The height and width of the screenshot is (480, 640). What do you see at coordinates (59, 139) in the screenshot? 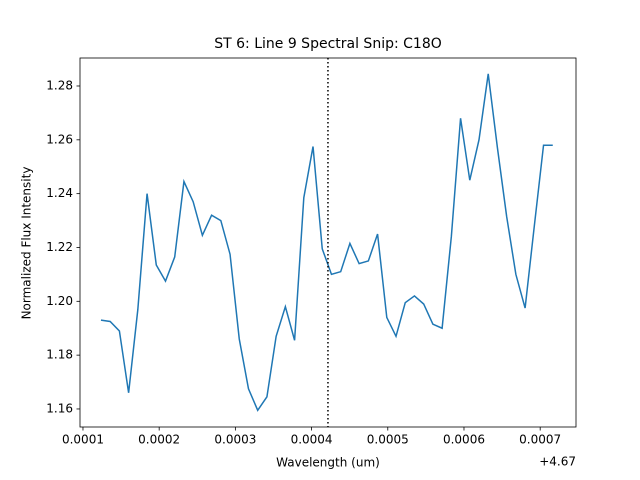
I see `y-tick-label: 1.26` at bounding box center [59, 139].